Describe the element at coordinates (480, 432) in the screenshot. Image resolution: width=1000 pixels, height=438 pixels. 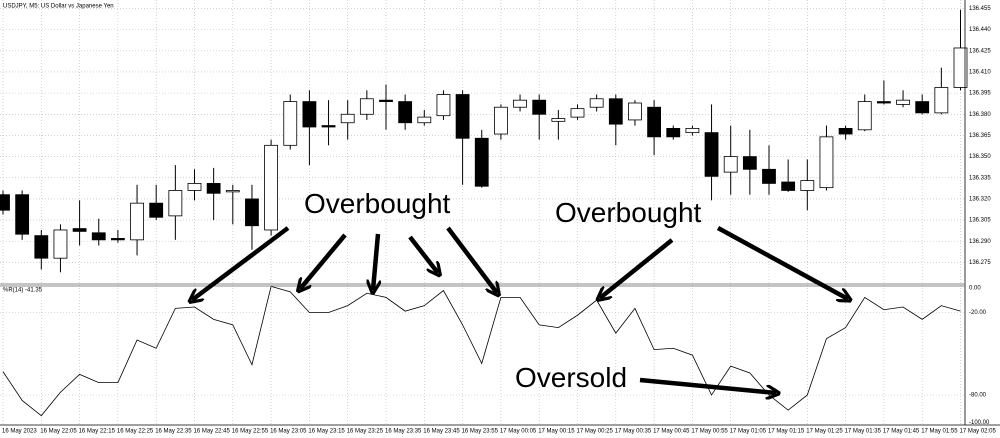
I see `x-tick-label: 16 May 23:55` at that location.